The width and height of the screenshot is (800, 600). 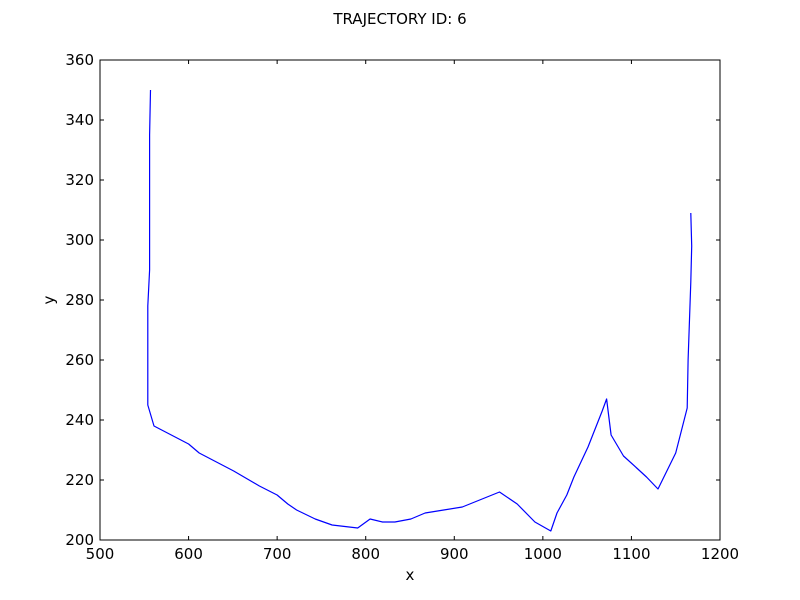 What do you see at coordinates (399, 19) in the screenshot?
I see `chart-title: TRAJECTORY ID: 6` at bounding box center [399, 19].